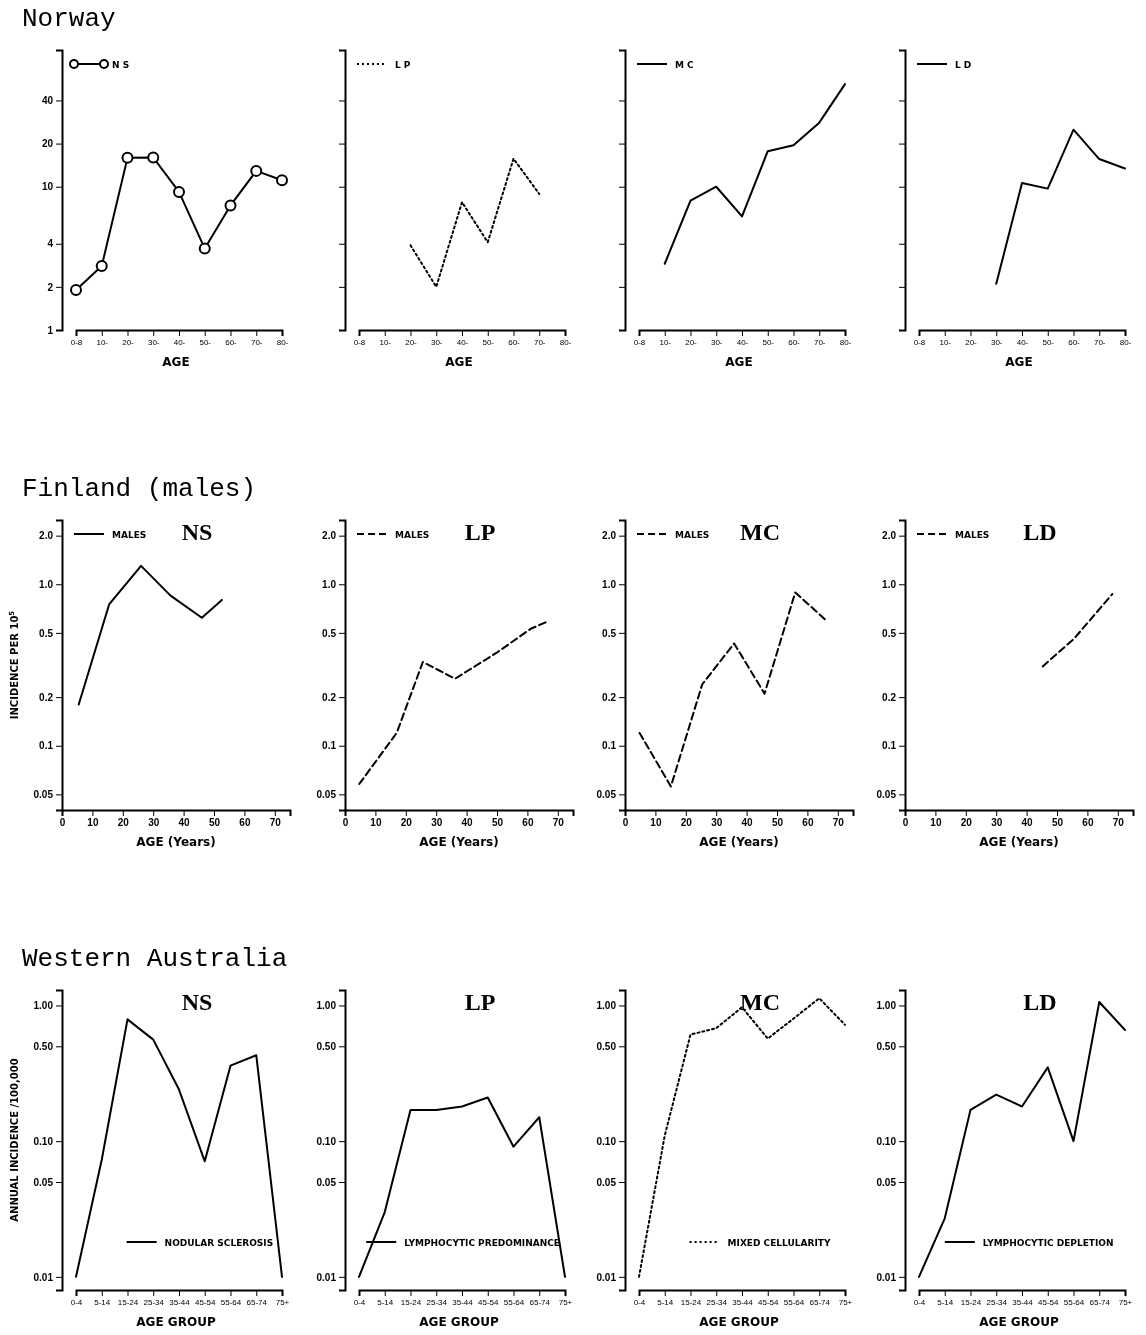 This screenshot has height=1335, width=1146. I want to click on y-tick-label: 4, so click(50, 244).